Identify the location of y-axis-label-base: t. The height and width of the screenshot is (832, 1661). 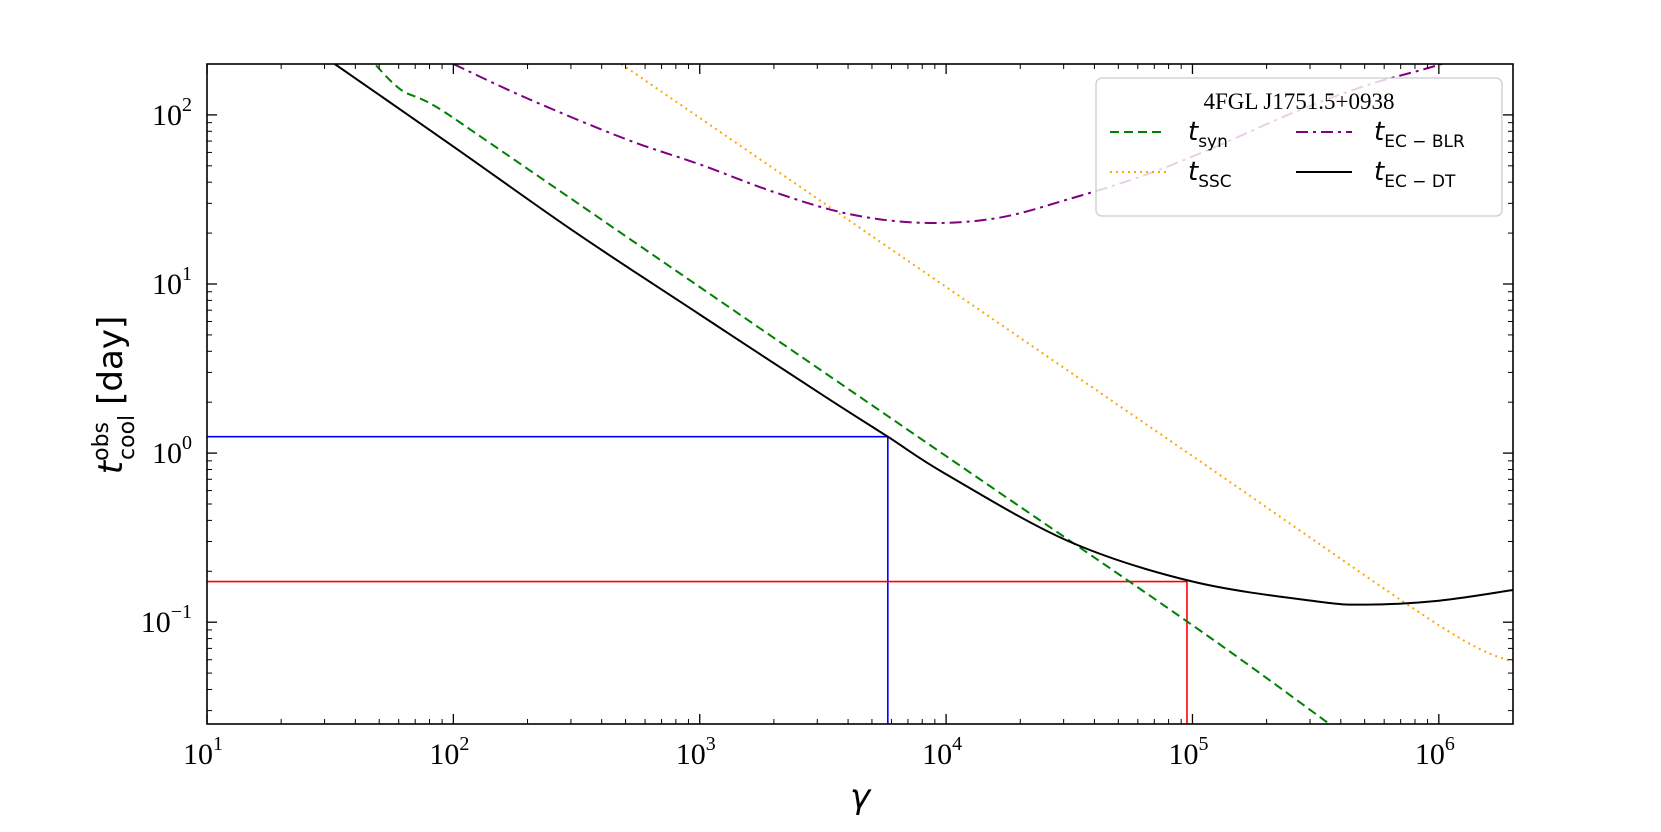
(111, 466).